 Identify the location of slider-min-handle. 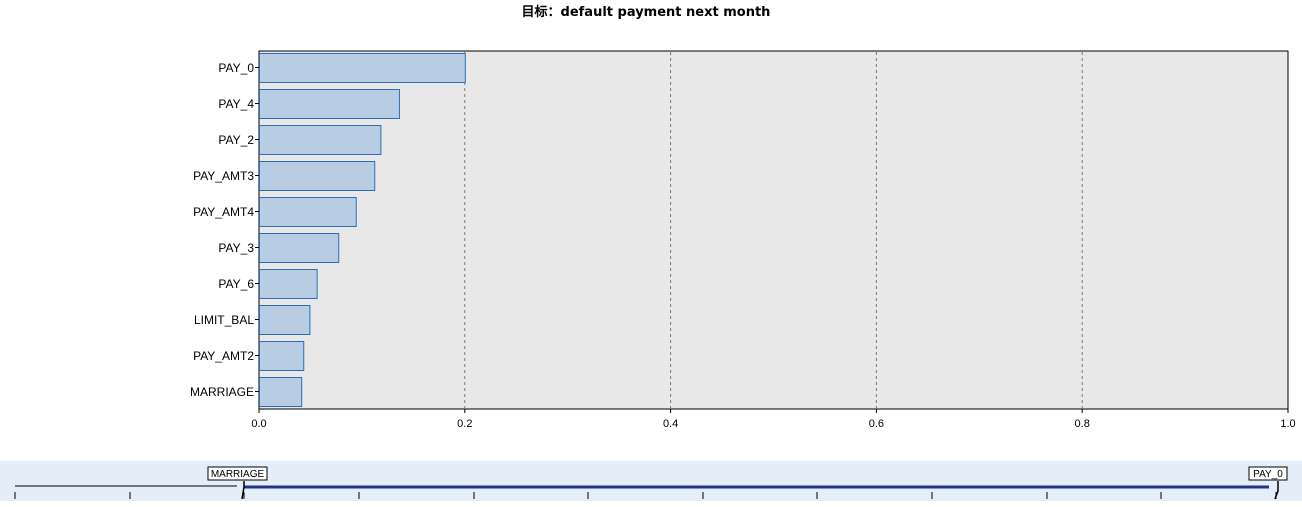
(243, 490).